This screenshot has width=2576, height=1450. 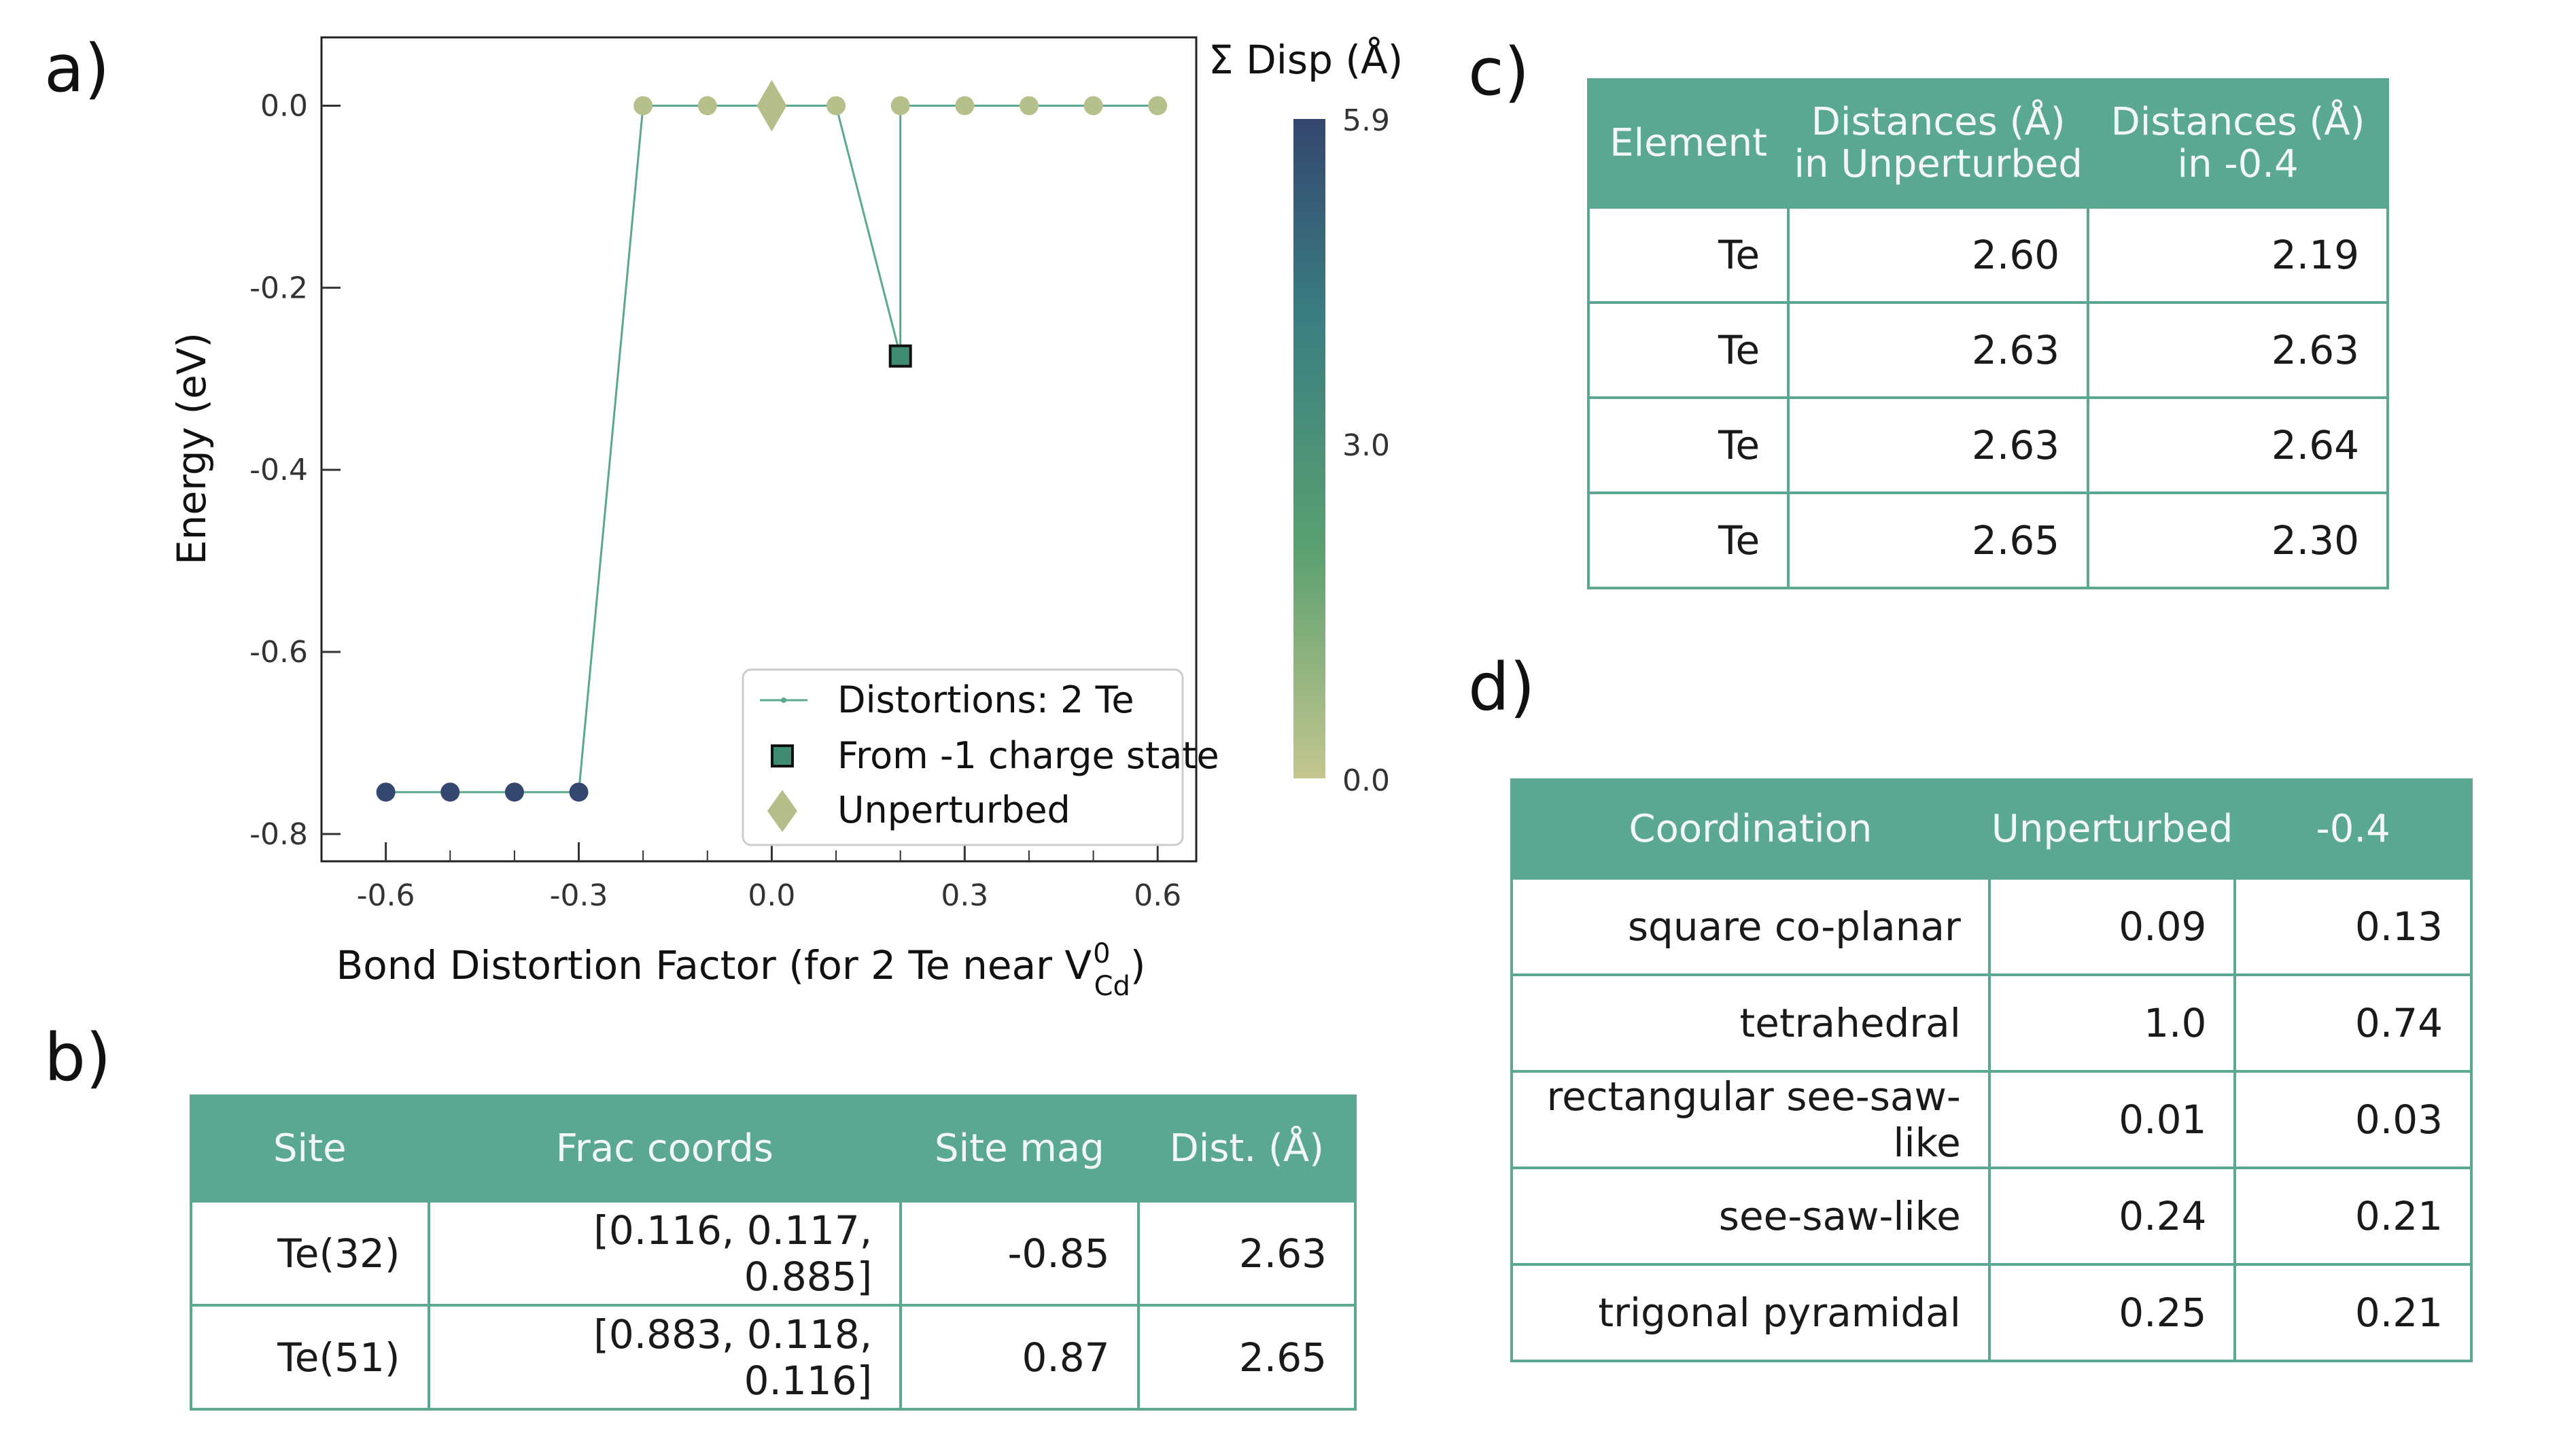 I want to click on table-cell: 0.03, so click(x=2353, y=1119).